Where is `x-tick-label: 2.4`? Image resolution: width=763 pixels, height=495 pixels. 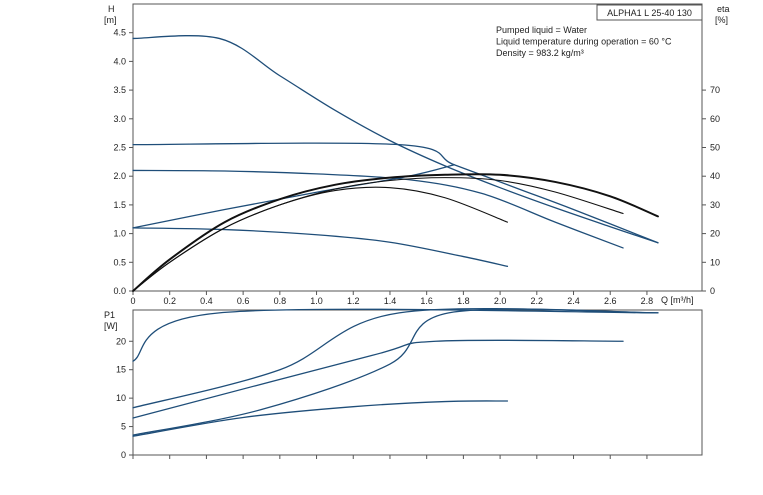
x-tick-label: 2.4 is located at coordinates (573, 301).